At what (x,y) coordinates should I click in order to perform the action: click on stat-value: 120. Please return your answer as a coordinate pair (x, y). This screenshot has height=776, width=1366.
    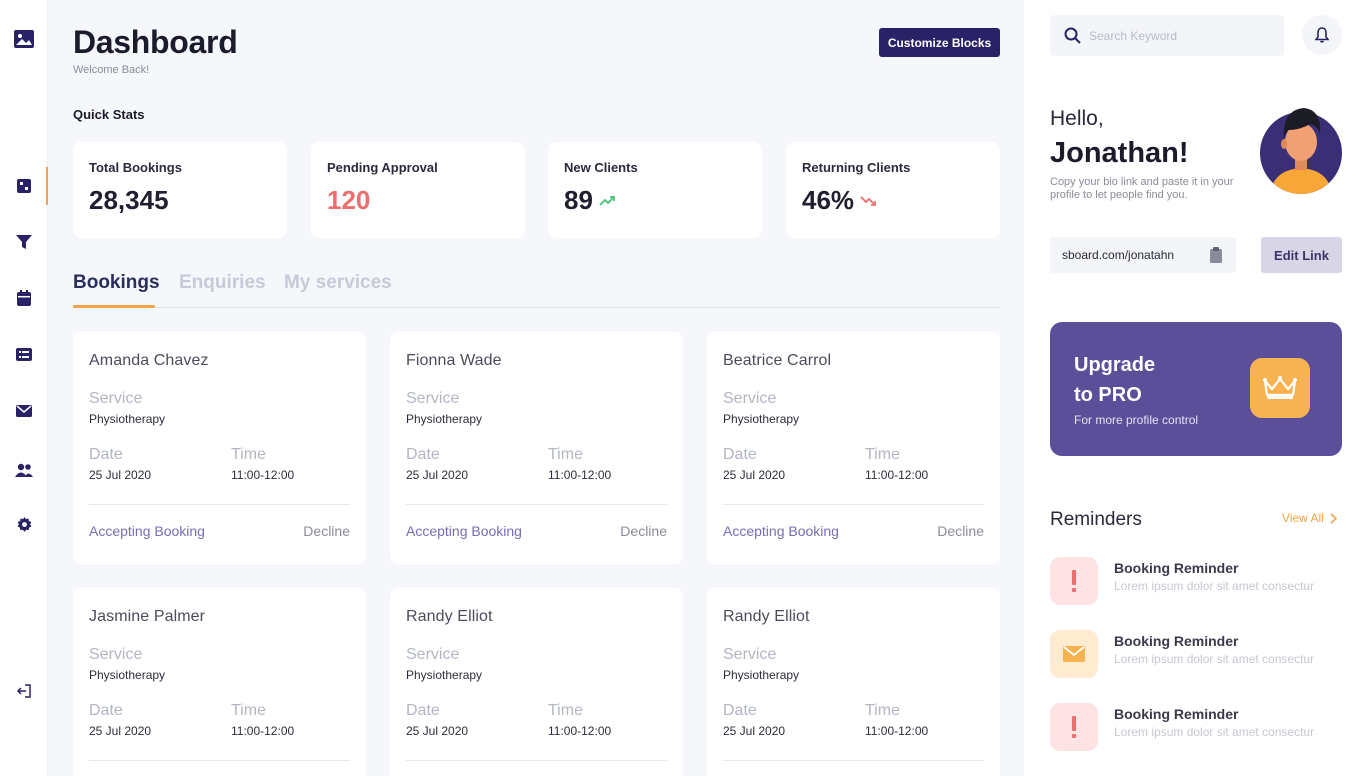
    Looking at the image, I should click on (349, 200).